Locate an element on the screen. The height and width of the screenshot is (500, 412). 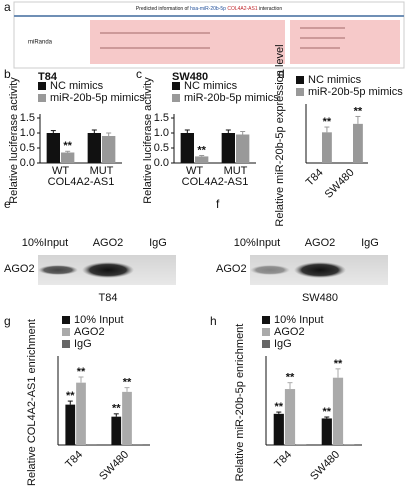
legend-label: AGO2 is located at coordinates (89, 332).